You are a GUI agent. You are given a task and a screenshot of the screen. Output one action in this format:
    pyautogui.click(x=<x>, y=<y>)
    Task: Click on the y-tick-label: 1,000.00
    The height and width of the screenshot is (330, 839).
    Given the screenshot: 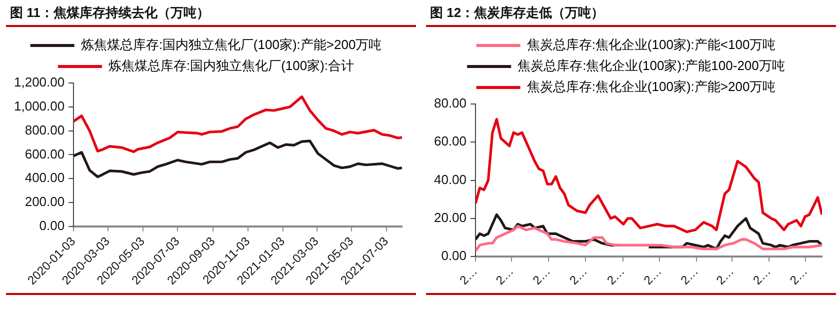 What is the action you would take?
    pyautogui.click(x=39, y=106)
    